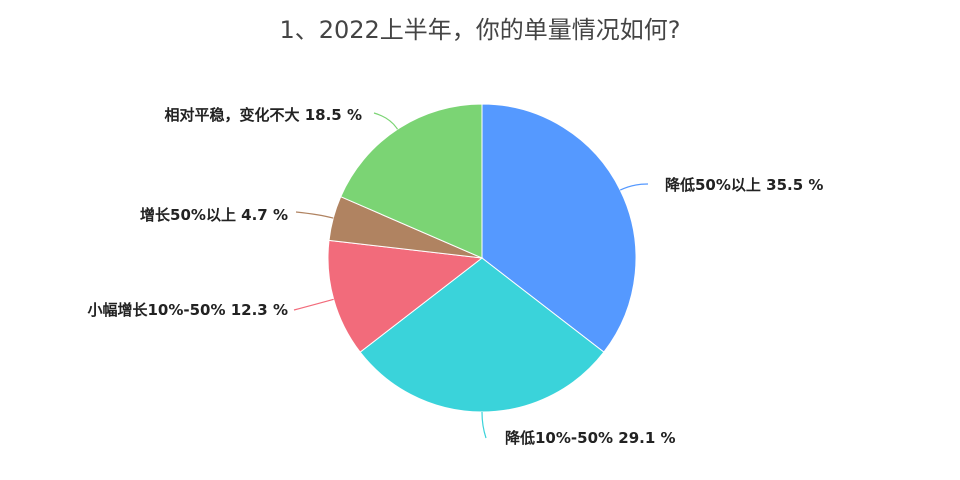  I want to click on label-slice-0: 降低50%以上 35.5 %, so click(744, 185).